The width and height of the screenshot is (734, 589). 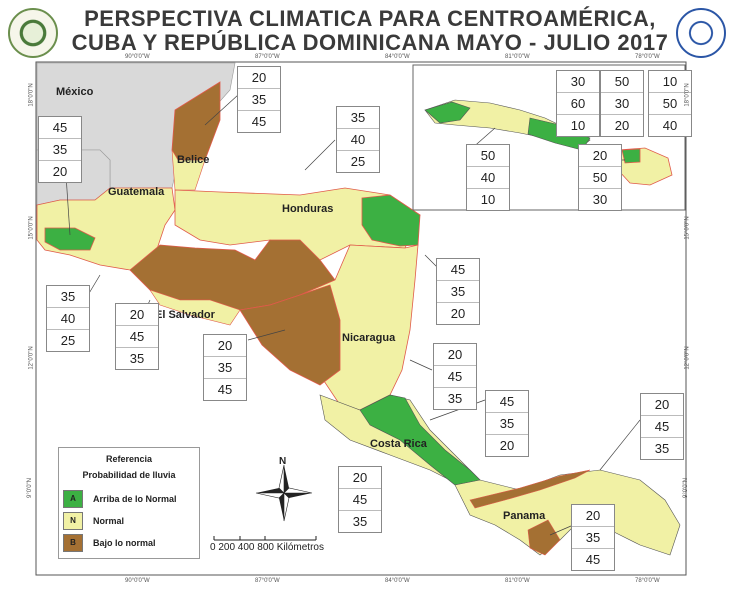 I want to click on coord-right-1: 18°0'0"N, so click(x=687, y=95).